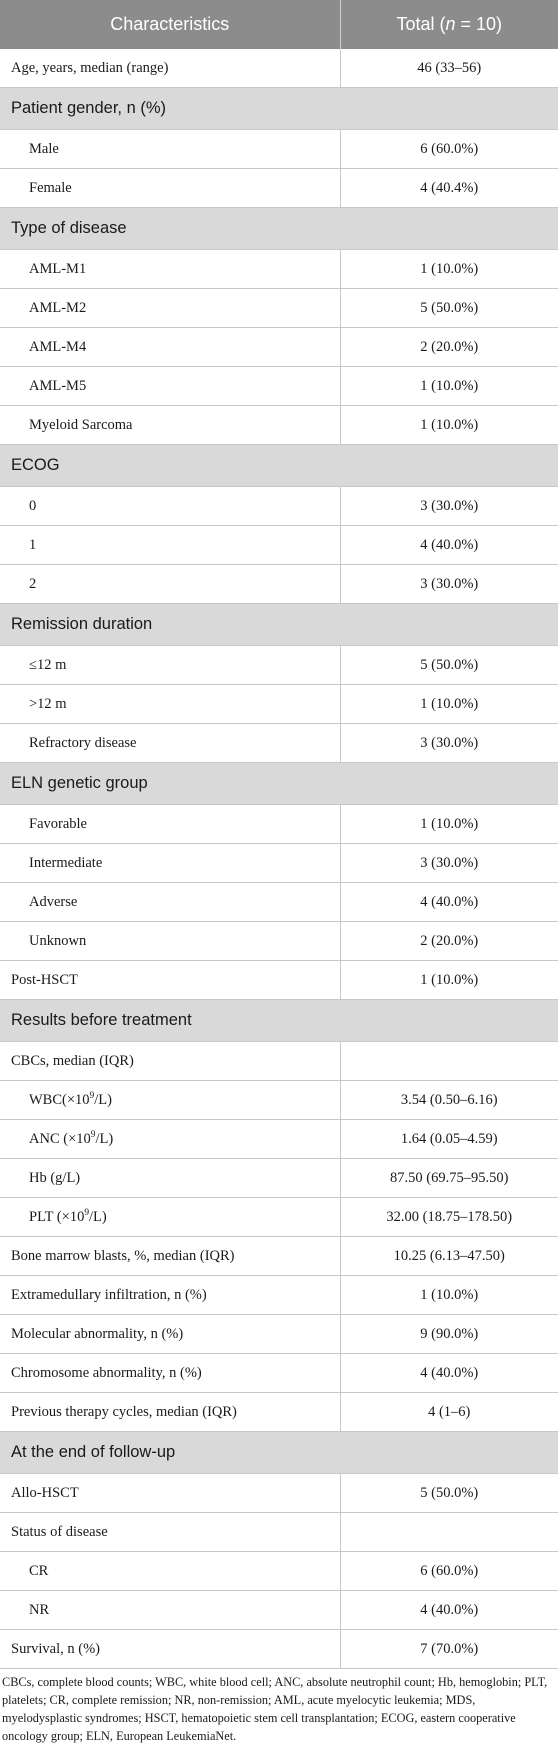 Image resolution: width=558 pixels, height=1745 pixels. What do you see at coordinates (170, 269) in the screenshot?
I see `row-label: AML-M1` at bounding box center [170, 269].